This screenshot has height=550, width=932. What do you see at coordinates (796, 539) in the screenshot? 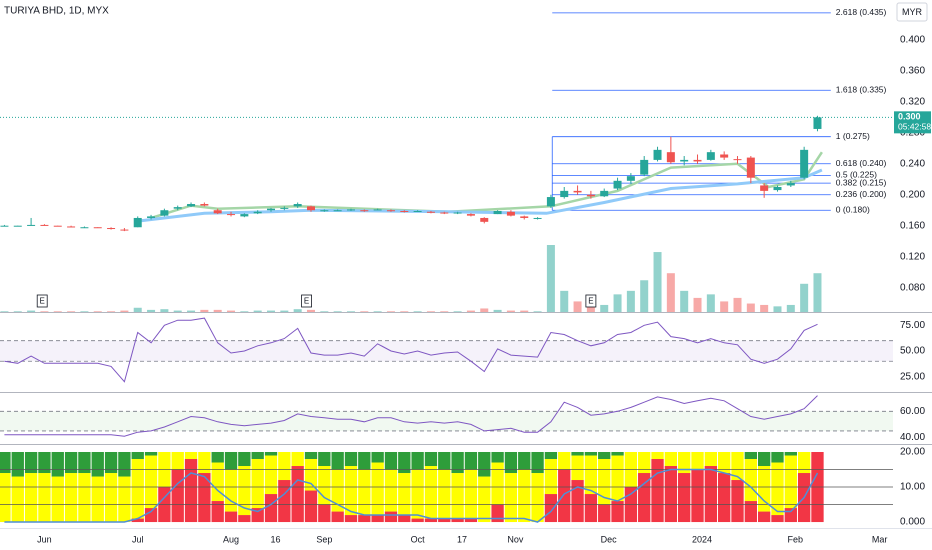
I see `x-tick-label: Feb` at bounding box center [796, 539].